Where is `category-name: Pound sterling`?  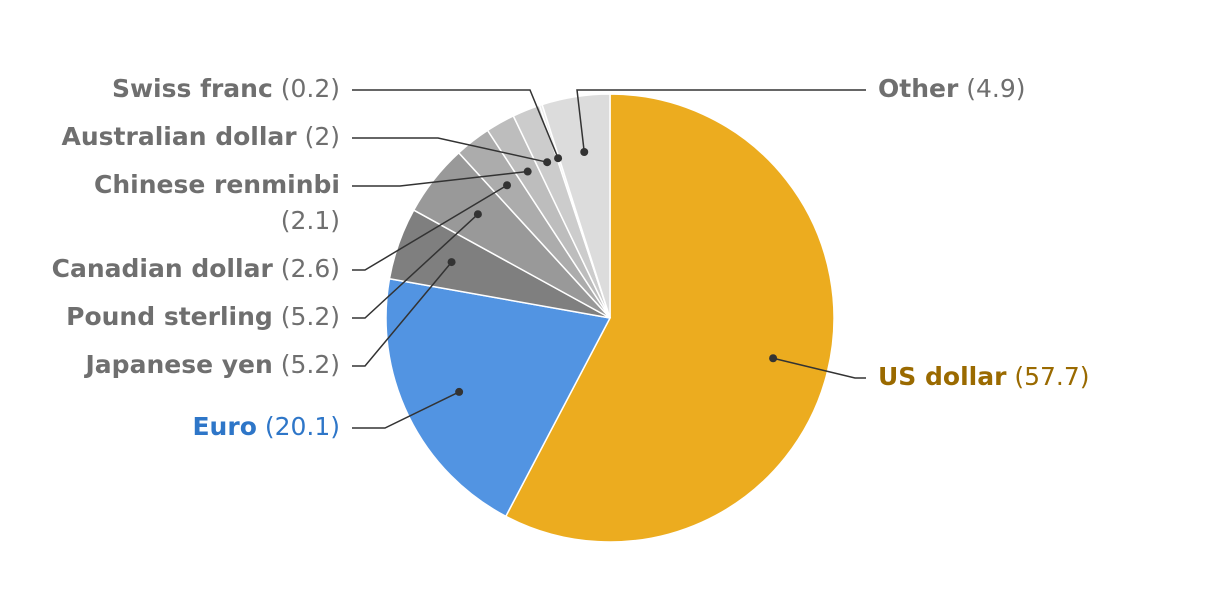
category-name: Pound sterling is located at coordinates (169, 316).